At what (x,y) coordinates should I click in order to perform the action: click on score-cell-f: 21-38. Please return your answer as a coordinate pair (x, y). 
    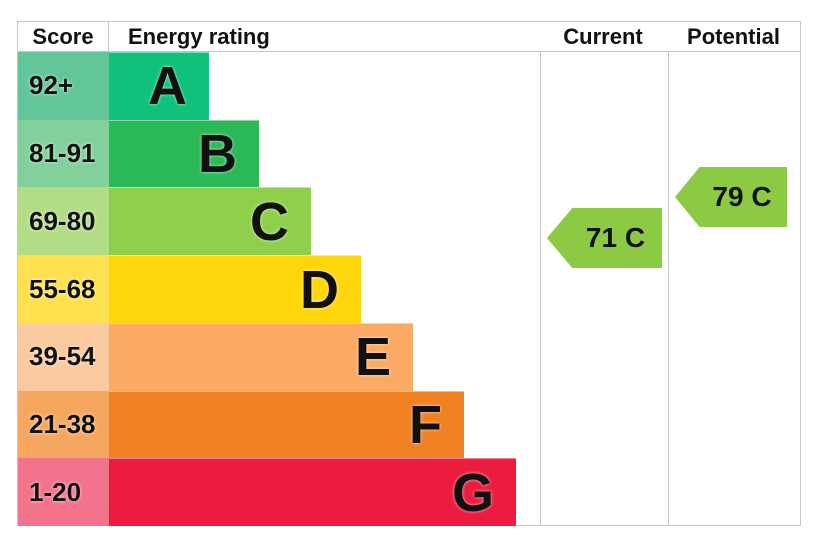
    Looking at the image, I should click on (63, 424).